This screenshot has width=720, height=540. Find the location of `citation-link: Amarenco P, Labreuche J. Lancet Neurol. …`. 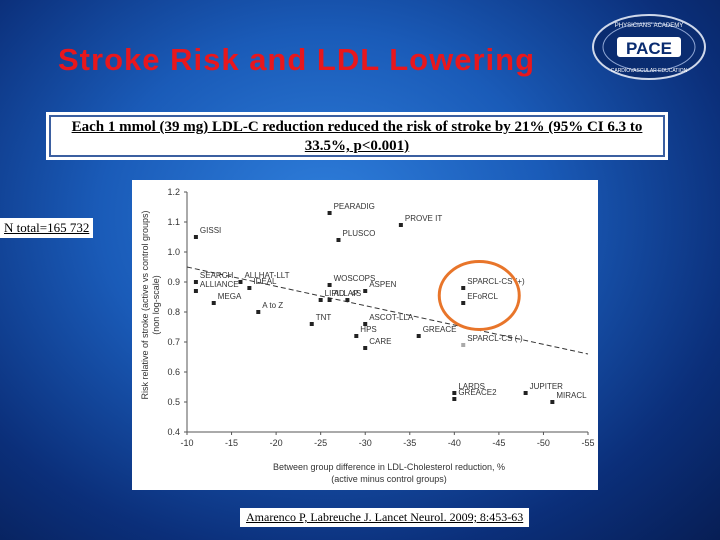

citation-link: Amarenco P, Labreuche J. Lancet Neurol. … is located at coordinates (385, 517).